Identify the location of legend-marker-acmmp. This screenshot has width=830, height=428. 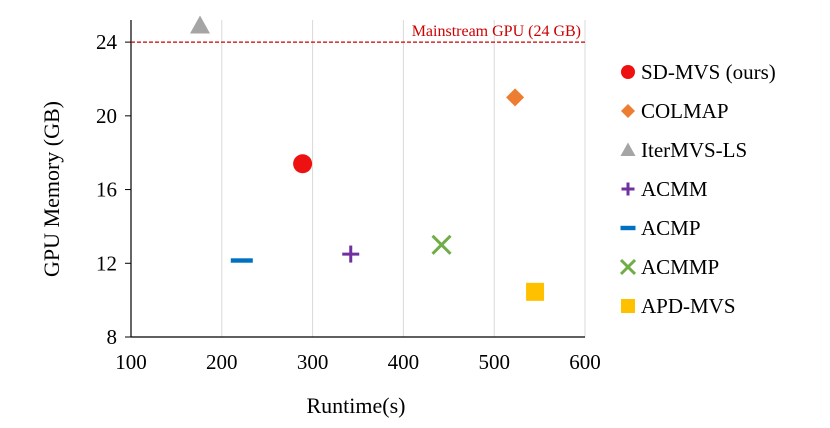
(628, 267).